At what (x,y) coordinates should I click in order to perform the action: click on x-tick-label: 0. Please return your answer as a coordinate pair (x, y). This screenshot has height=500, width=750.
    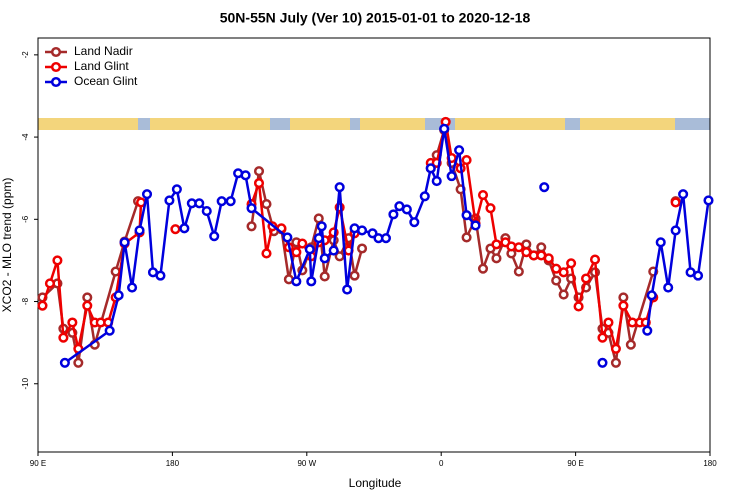
    Looking at the image, I should click on (441, 463).